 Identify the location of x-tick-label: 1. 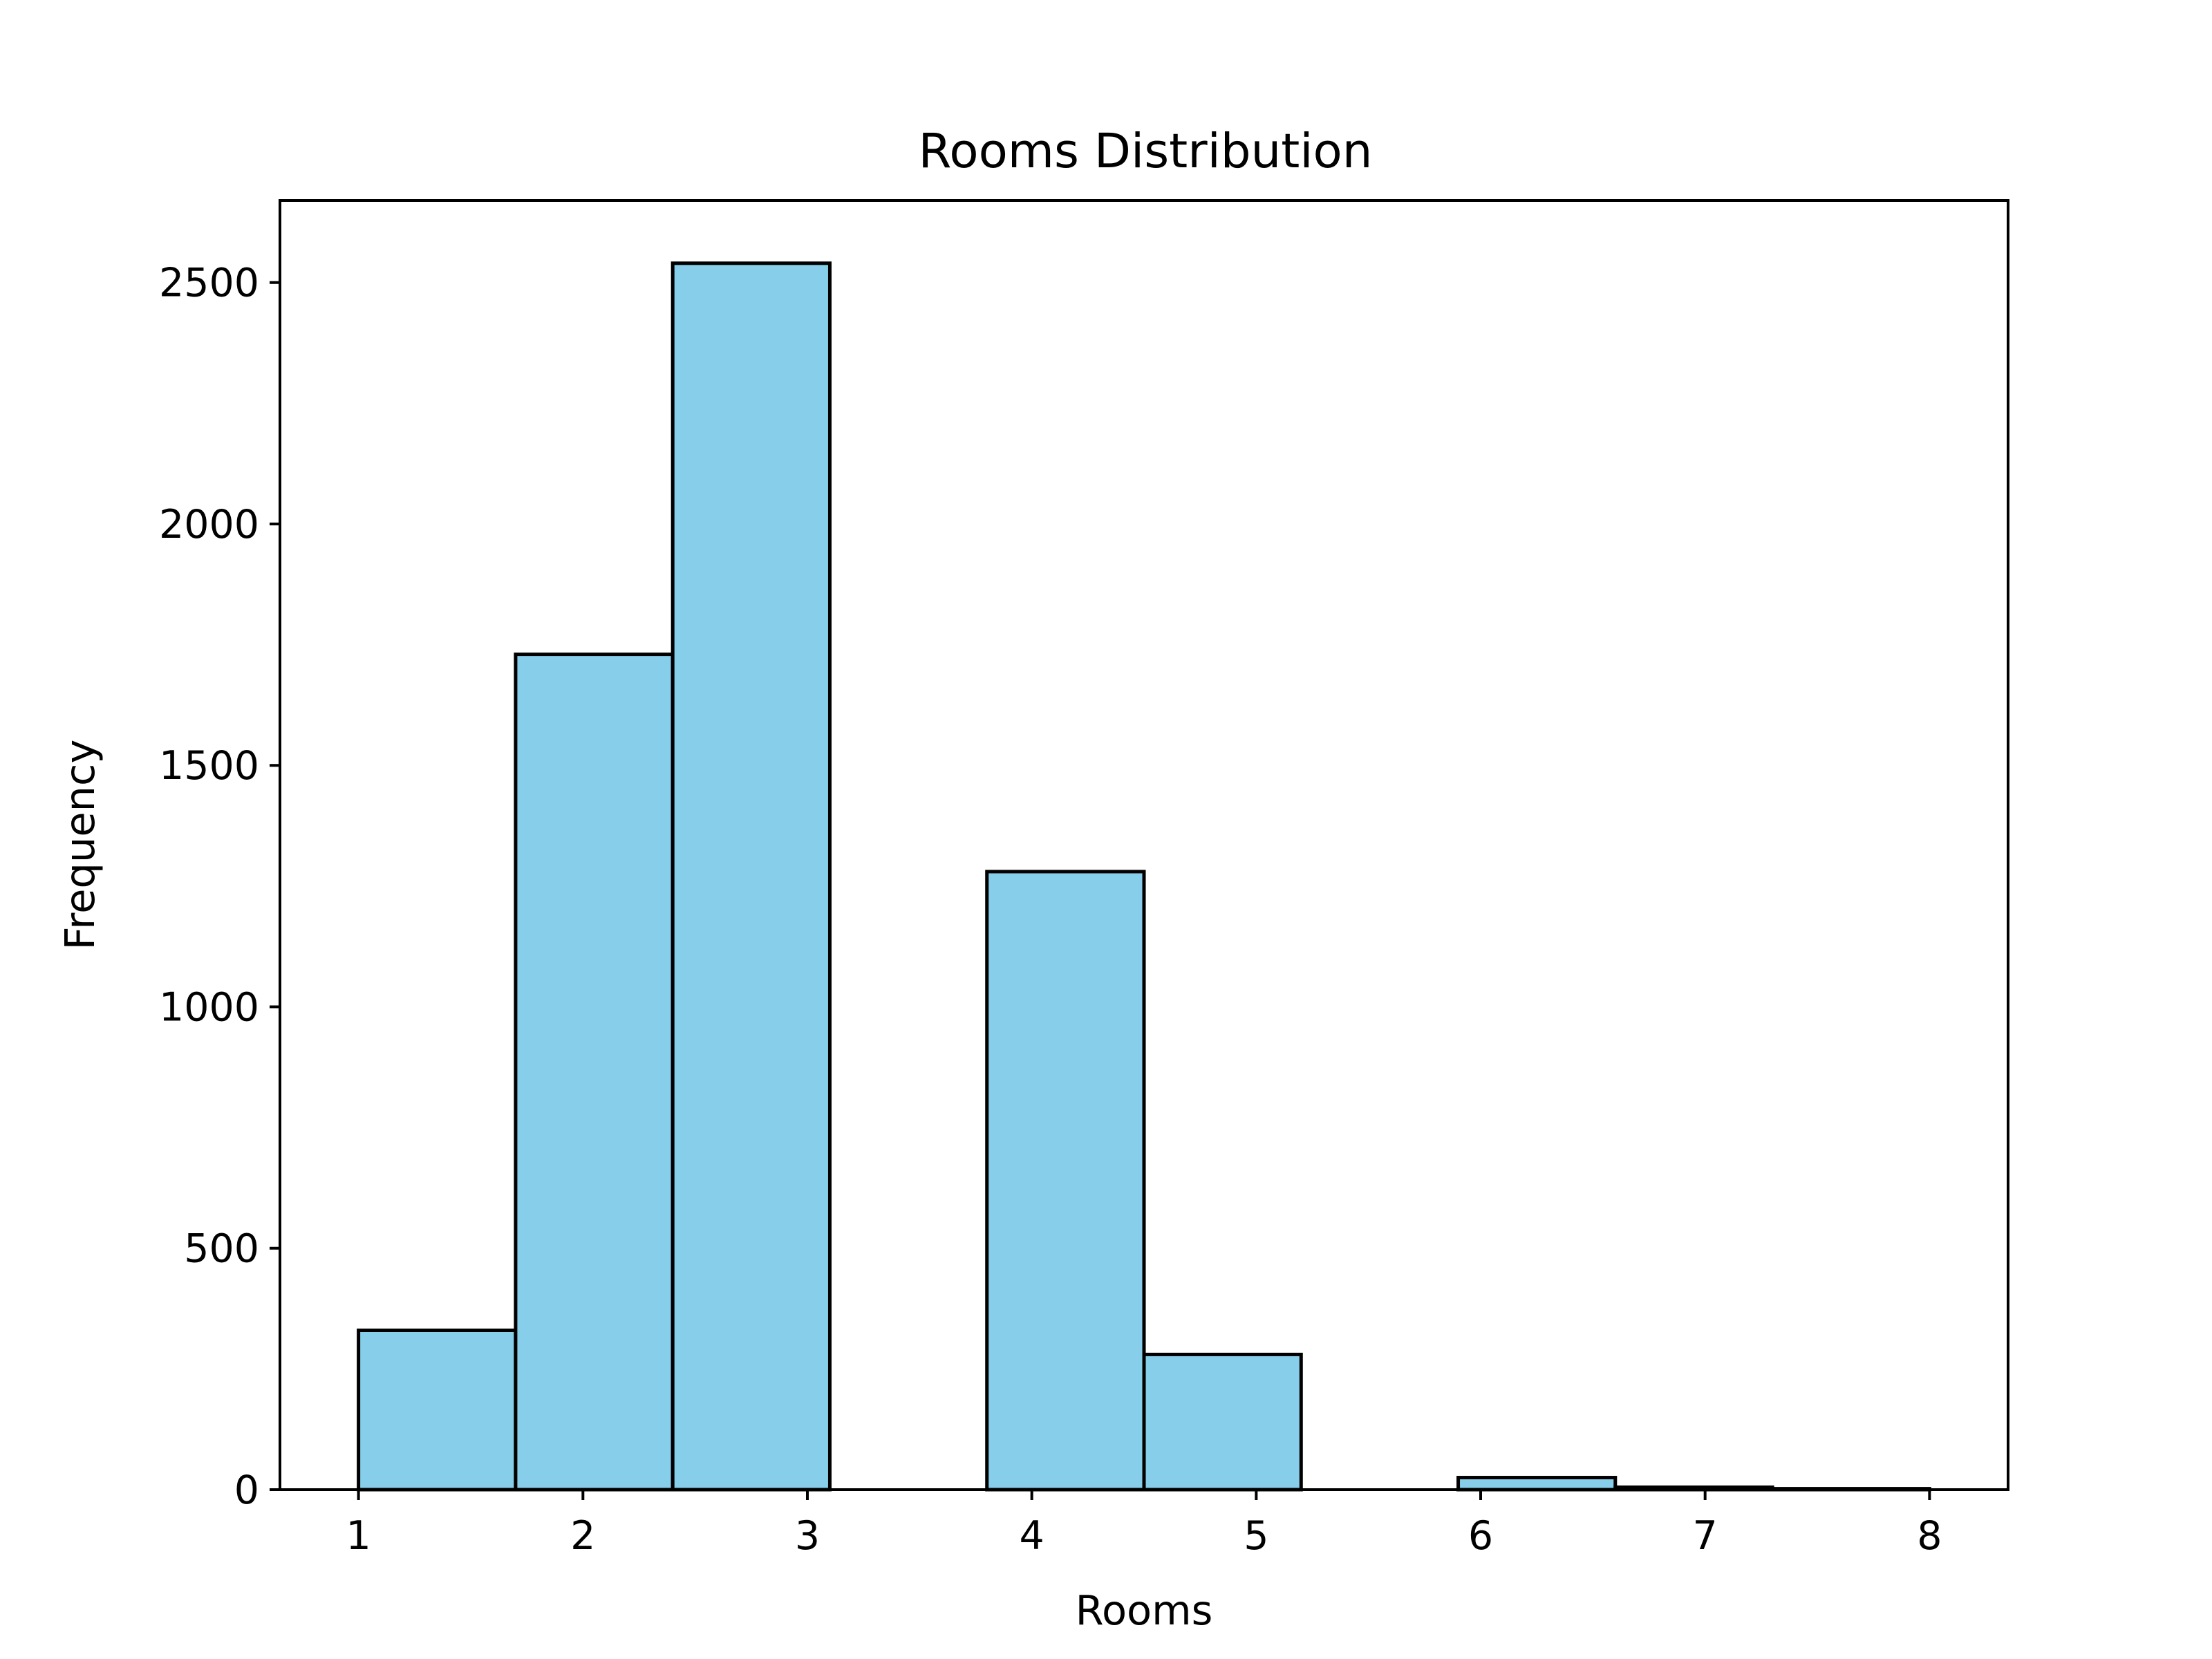
(358, 1536).